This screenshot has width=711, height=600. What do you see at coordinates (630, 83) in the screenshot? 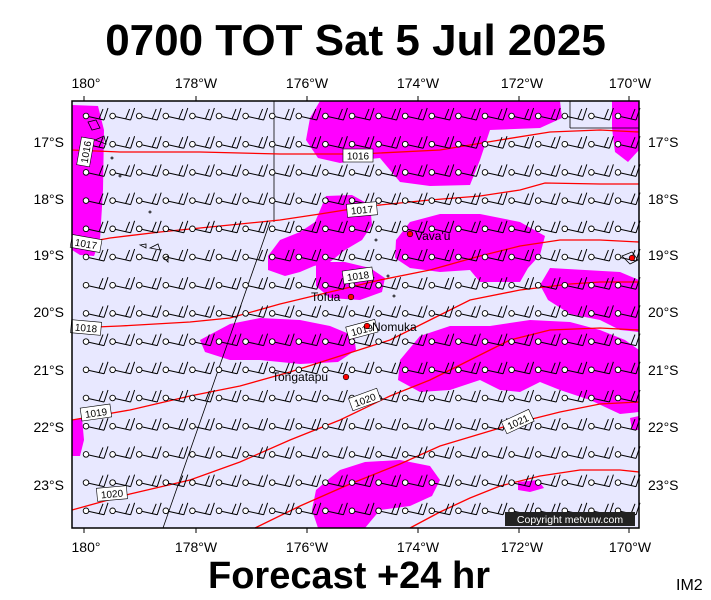
I see `lon-label: 170°W` at bounding box center [630, 83].